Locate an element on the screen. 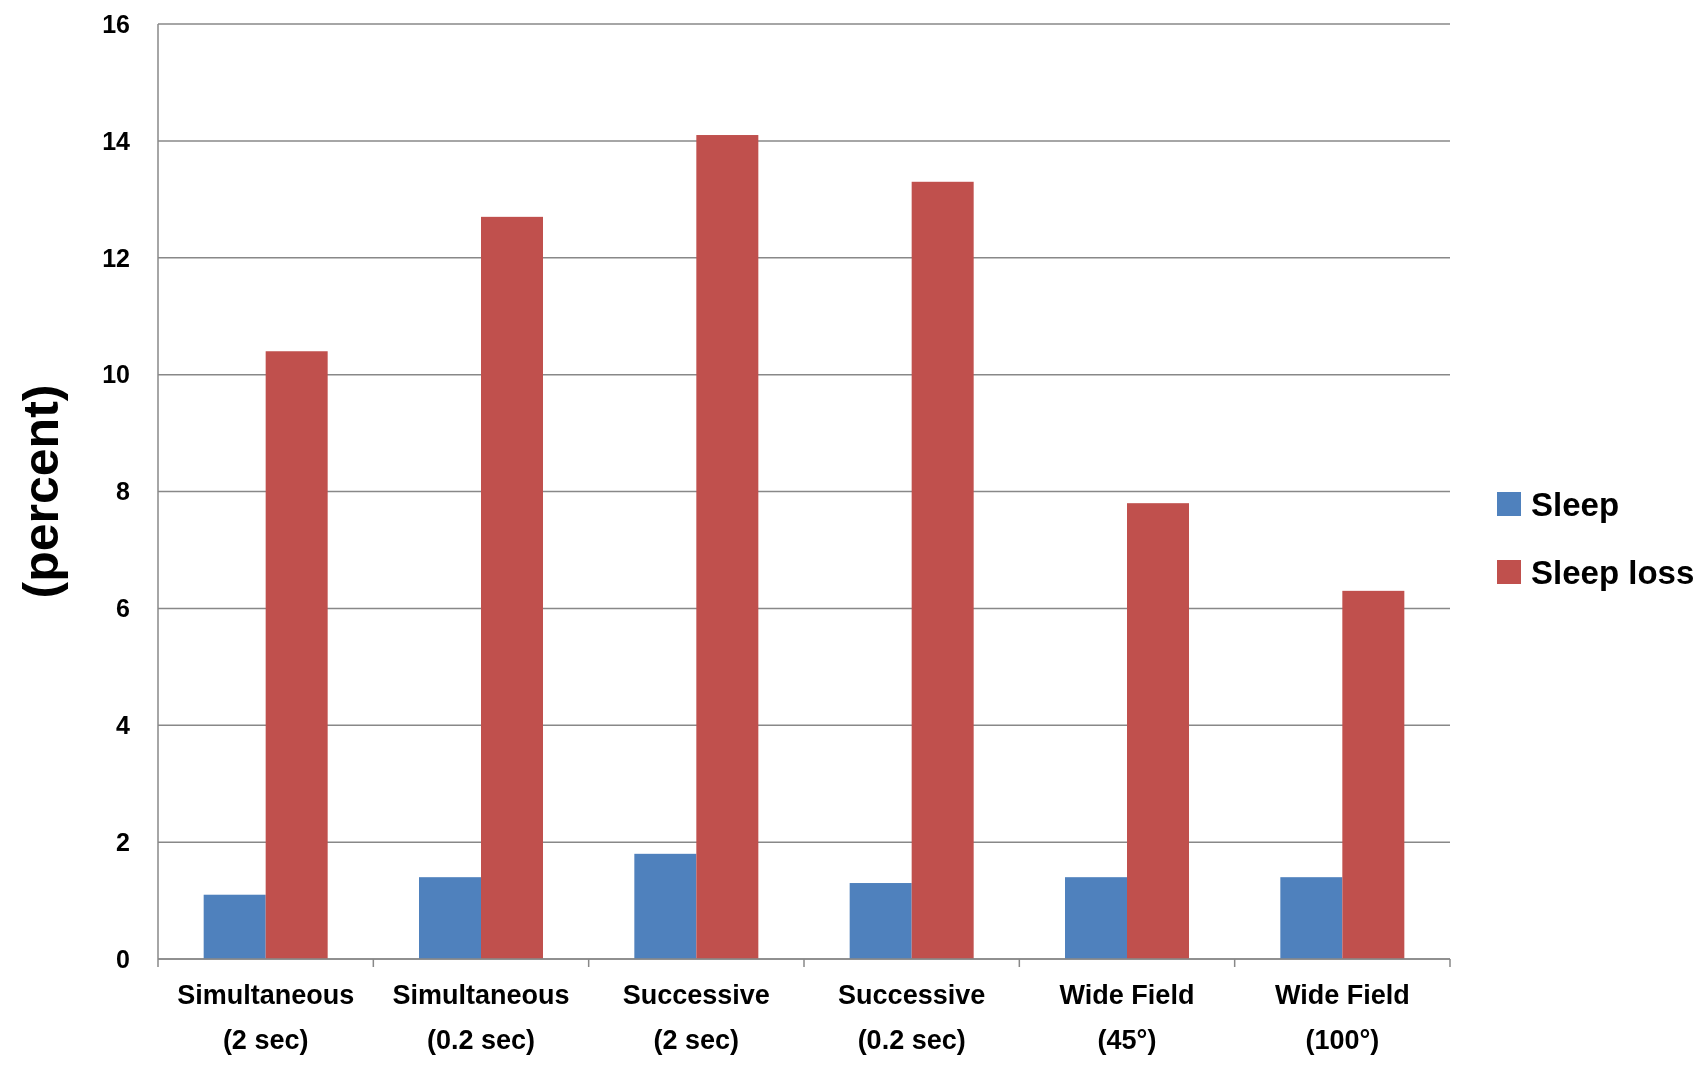  y-tick-label: 16 is located at coordinates (116, 23).